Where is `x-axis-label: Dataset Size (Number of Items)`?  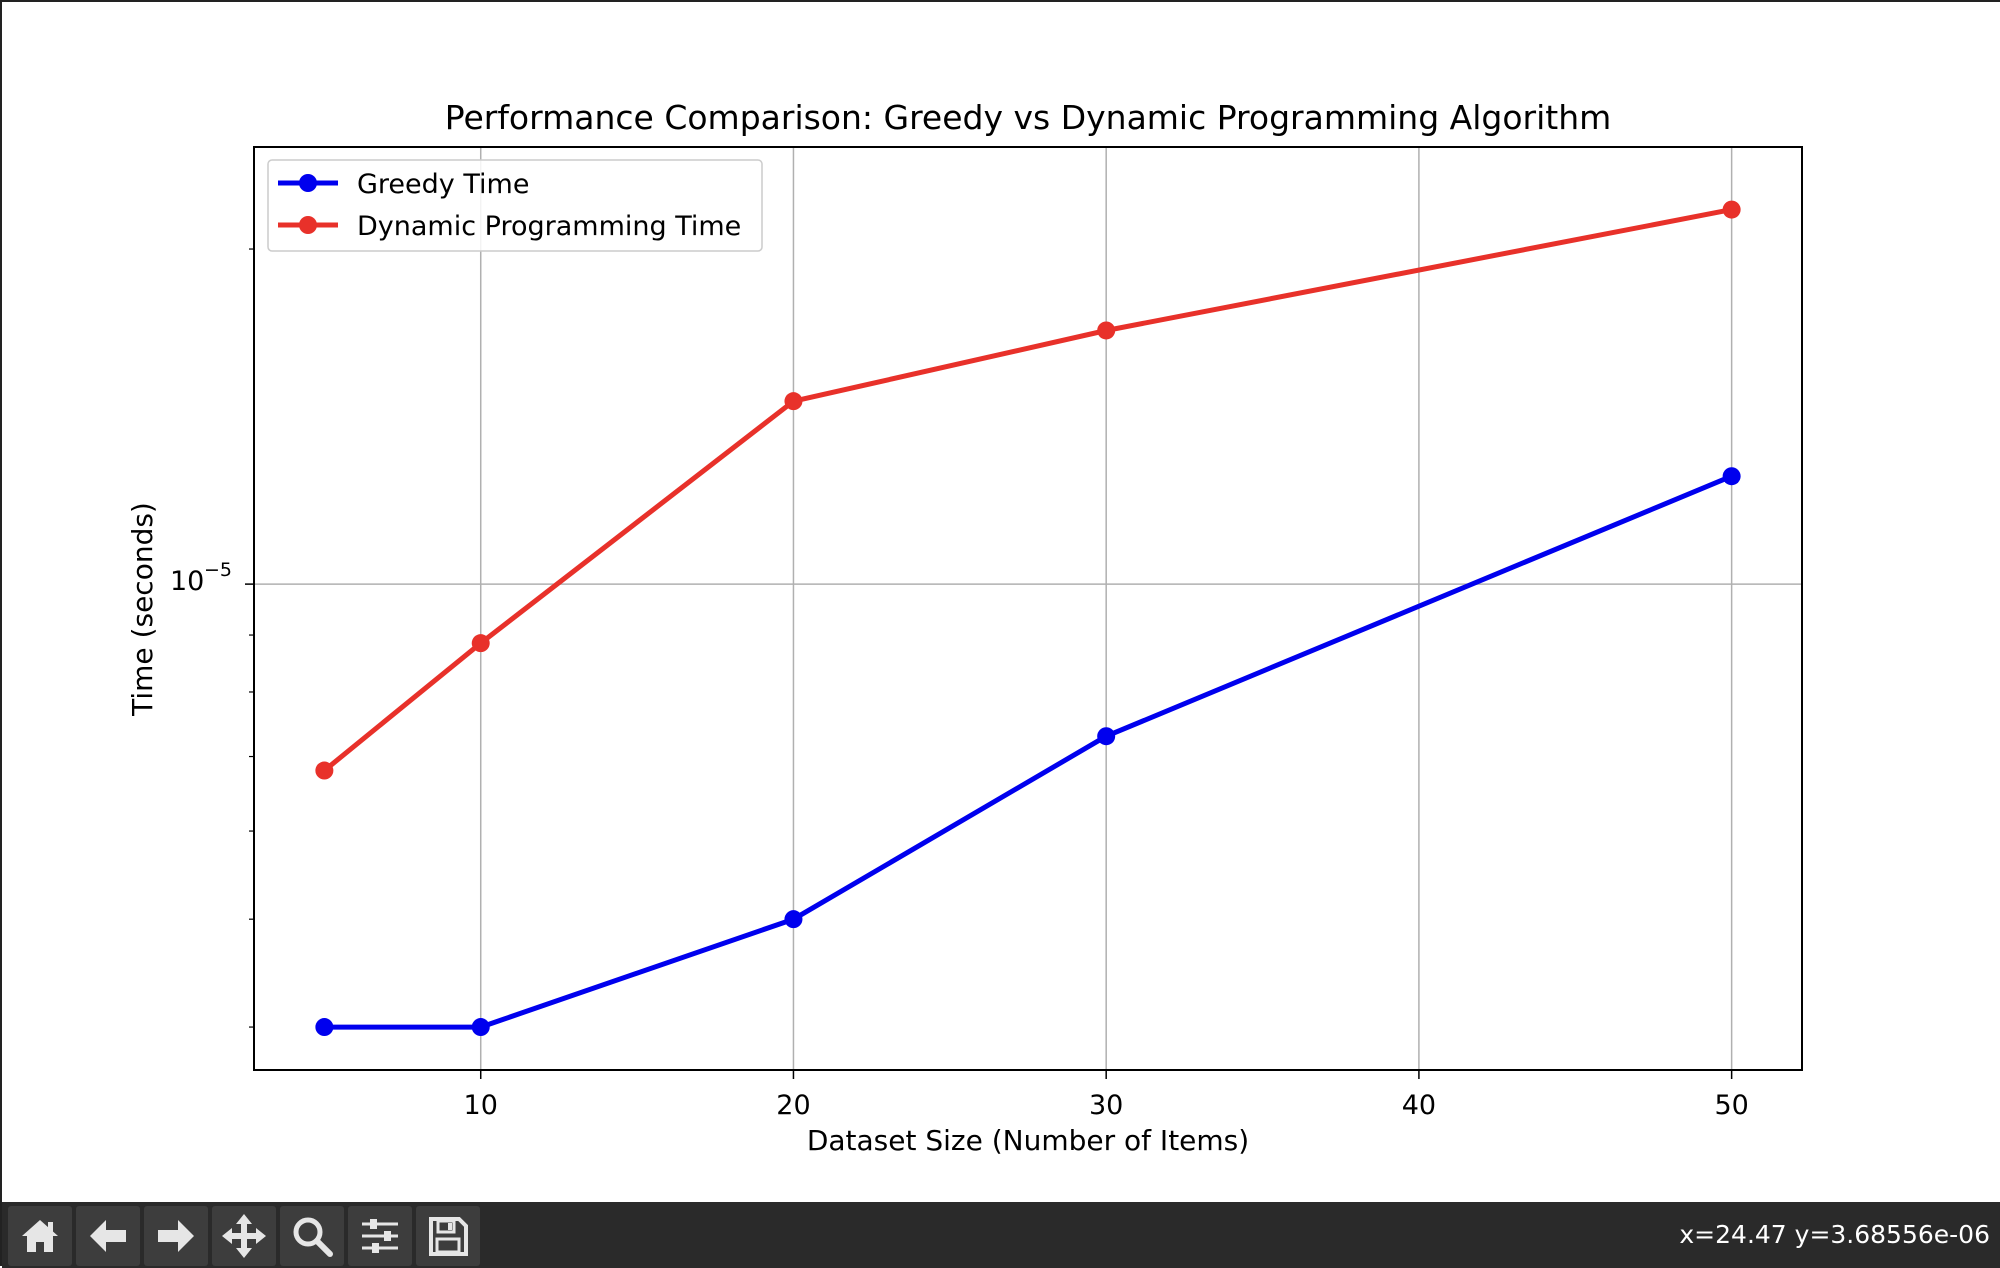
x-axis-label: Dataset Size (Number of Items) is located at coordinates (1028, 1140).